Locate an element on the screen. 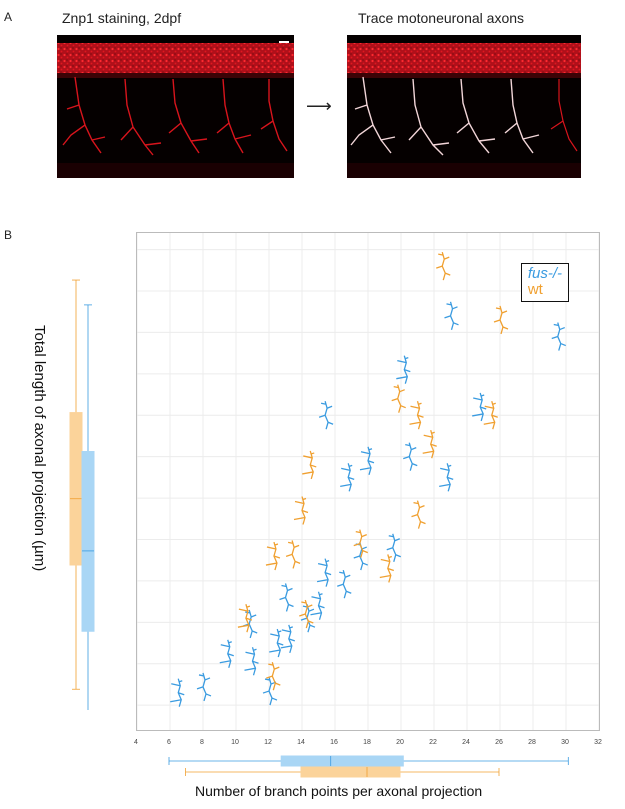 This screenshot has height=809, width=625. x-tick-label: 28 is located at coordinates (532, 742).